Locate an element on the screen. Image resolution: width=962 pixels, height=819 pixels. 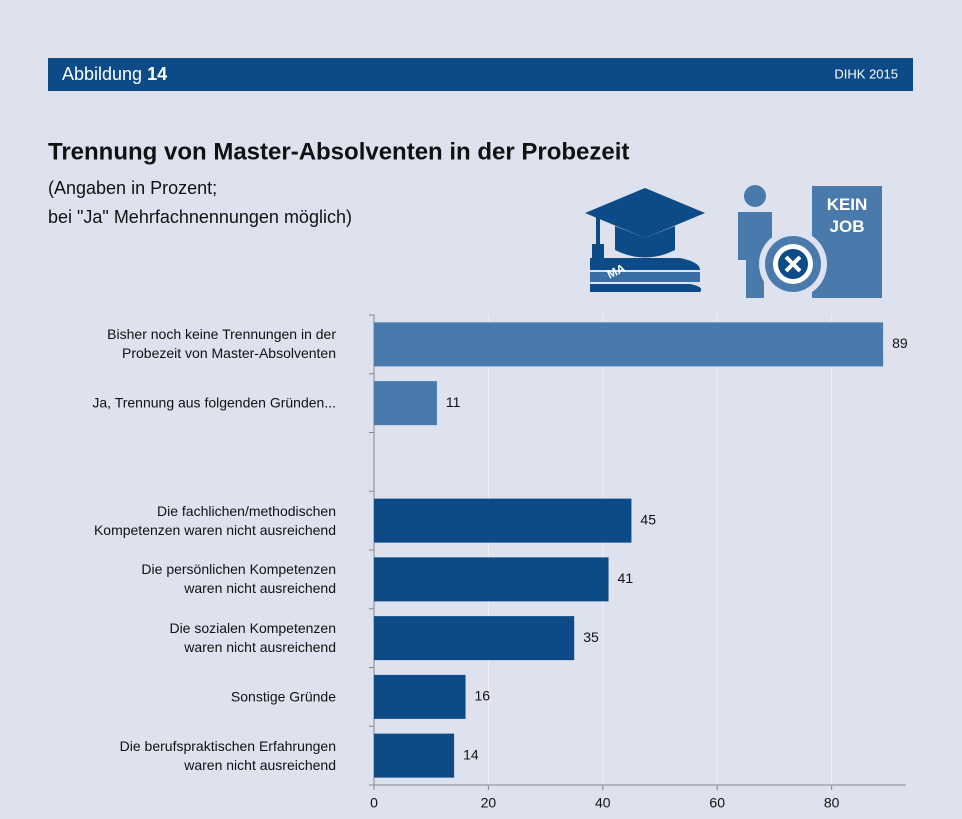
x-tick-label: 0 is located at coordinates (374, 803).